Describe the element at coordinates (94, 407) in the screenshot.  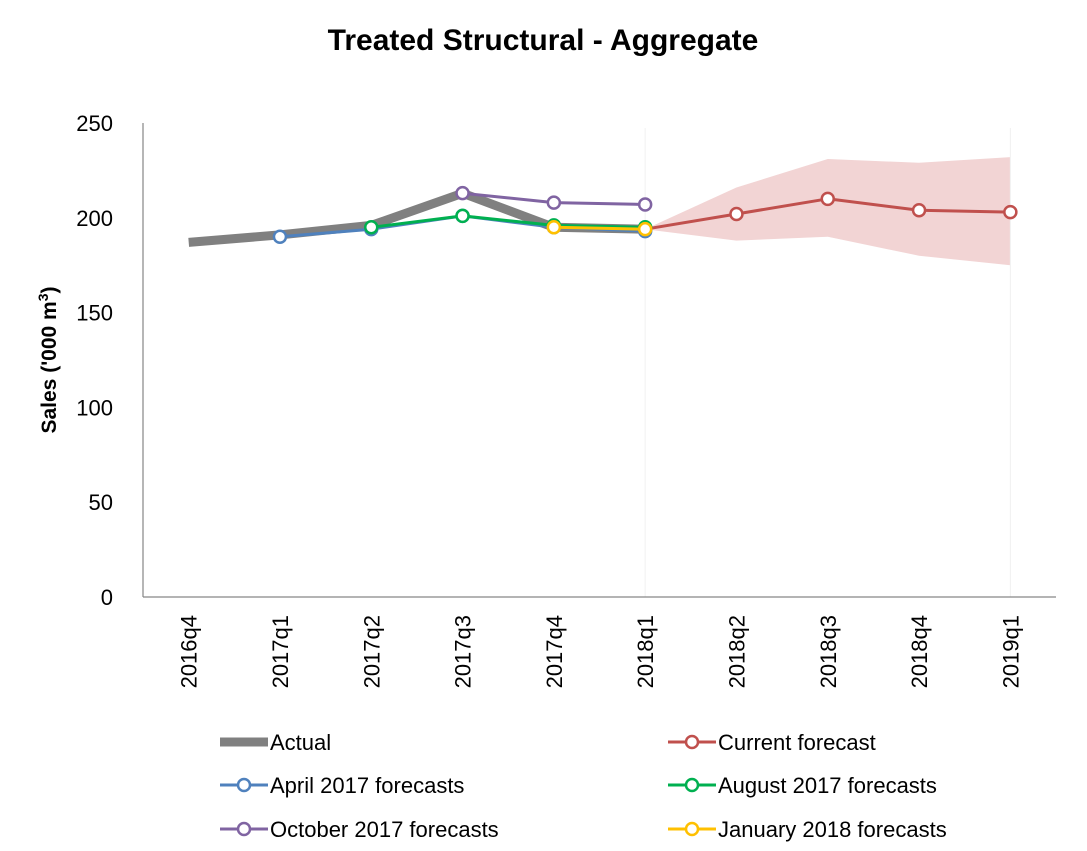
I see `y-tick-label-100: 100` at that location.